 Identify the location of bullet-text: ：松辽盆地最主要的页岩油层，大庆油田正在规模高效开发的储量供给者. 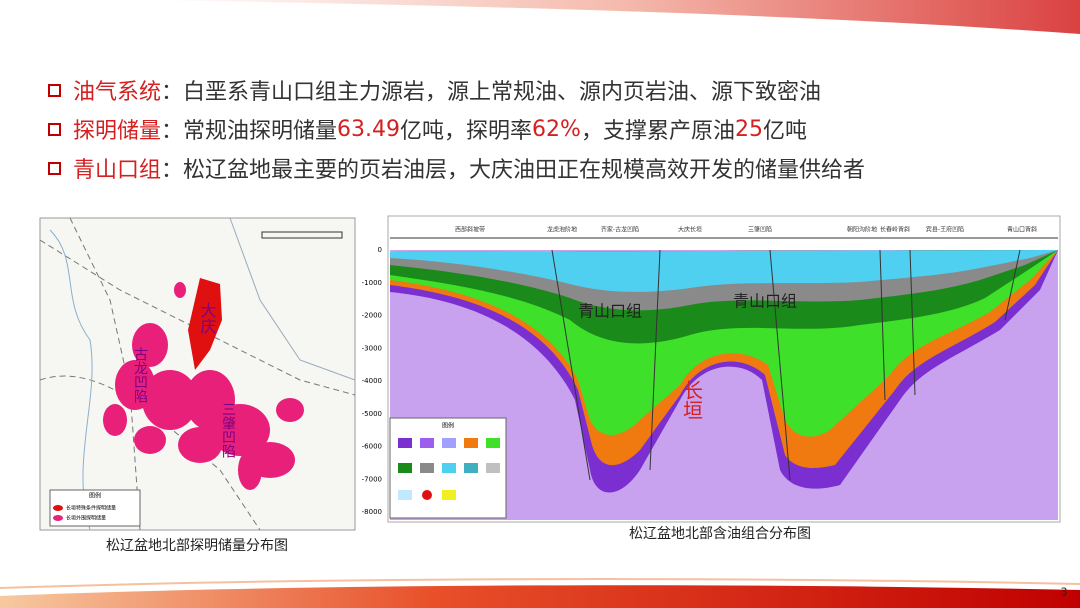
(513, 170).